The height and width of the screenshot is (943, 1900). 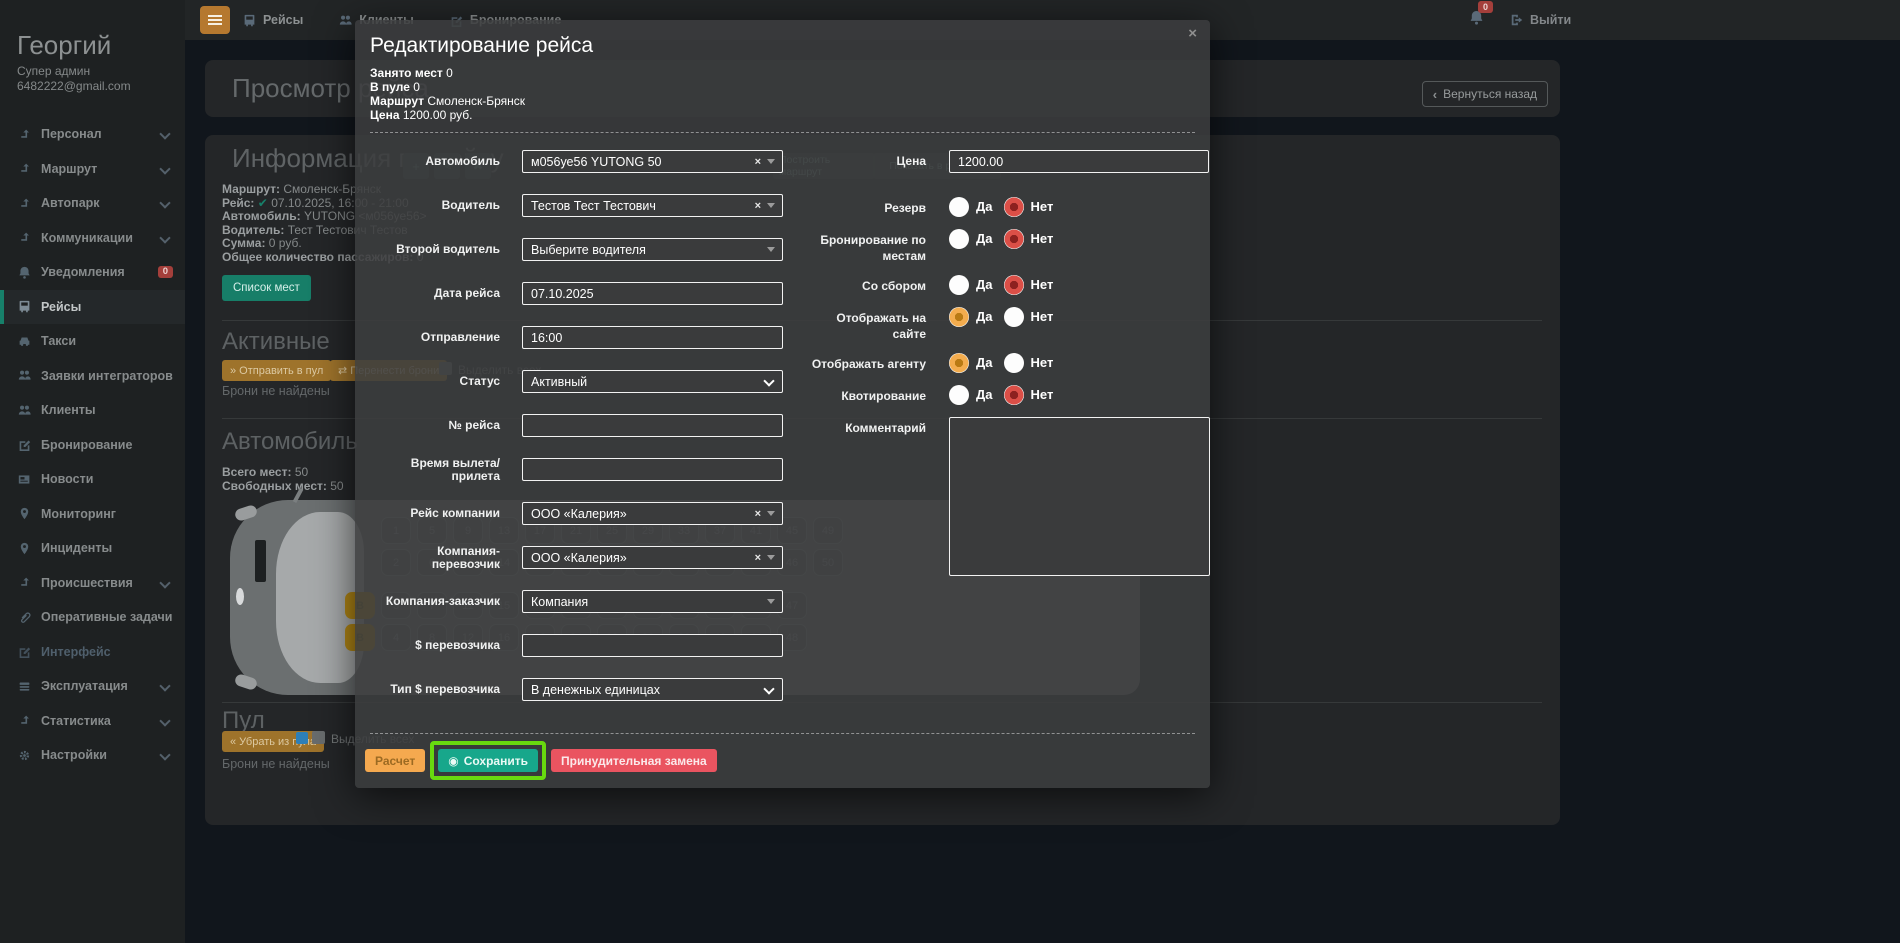 I want to click on radio-row-0: Резерв Да Нет, so click(x=1010, y=207).